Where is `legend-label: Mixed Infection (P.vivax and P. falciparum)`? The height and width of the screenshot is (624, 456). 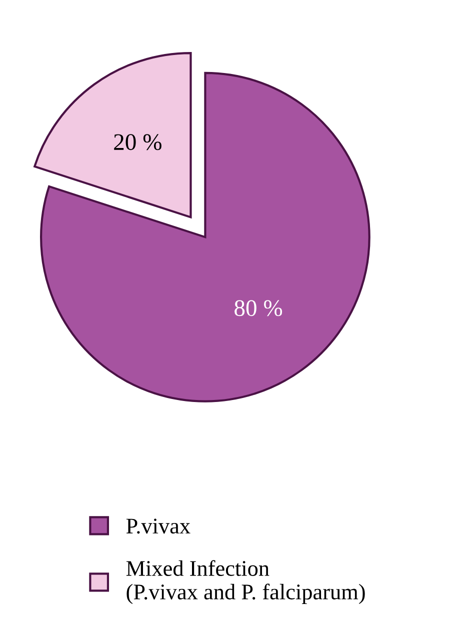
legend-label: Mixed Infection (P.vivax and P. falciparum) is located at coordinates (245, 582).